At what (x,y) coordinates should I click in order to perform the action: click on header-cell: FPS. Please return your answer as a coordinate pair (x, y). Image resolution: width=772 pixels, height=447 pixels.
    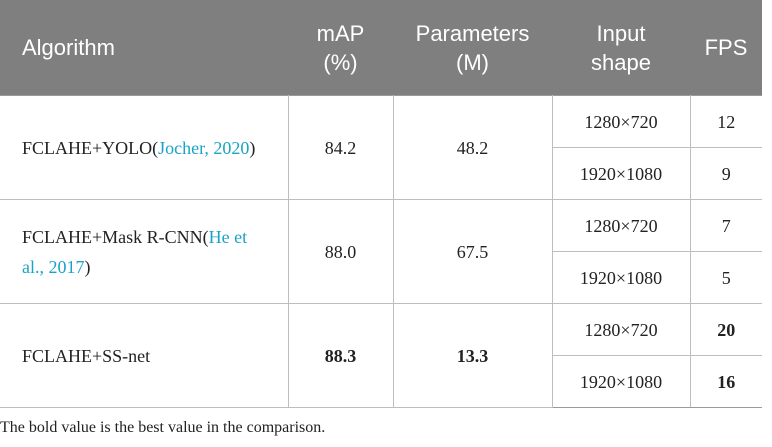
    Looking at the image, I should click on (726, 48).